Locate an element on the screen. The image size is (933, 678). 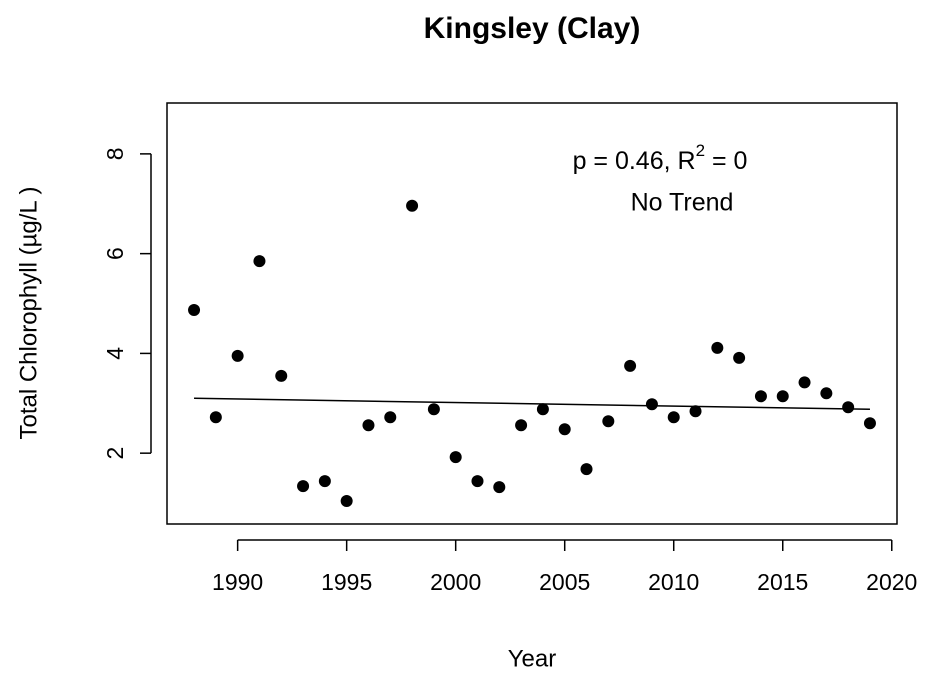
y-axis-label: Total Chlorophyll (µg/L ) is located at coordinates (28, 312).